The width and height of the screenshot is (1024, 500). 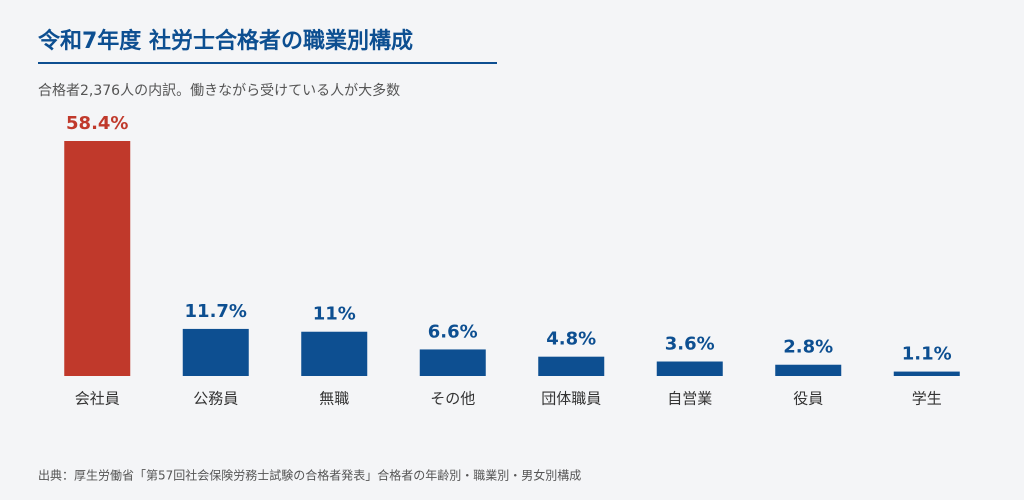 What do you see at coordinates (225, 41) in the screenshot?
I see `chart-title: 令和7年度 社労士合格者の職業別構成` at bounding box center [225, 41].